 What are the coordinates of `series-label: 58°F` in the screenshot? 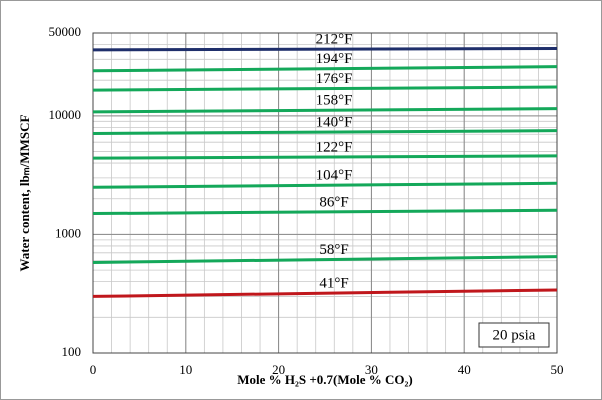 It's located at (333, 250).